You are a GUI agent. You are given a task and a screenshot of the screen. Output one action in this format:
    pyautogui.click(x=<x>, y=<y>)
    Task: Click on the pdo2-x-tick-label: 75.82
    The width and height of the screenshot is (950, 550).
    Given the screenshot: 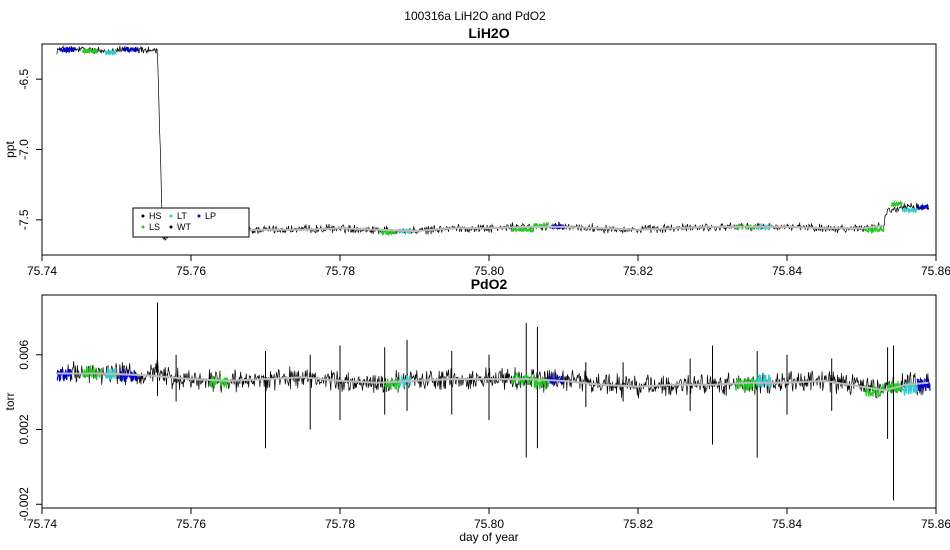 What is the action you would take?
    pyautogui.click(x=638, y=524)
    